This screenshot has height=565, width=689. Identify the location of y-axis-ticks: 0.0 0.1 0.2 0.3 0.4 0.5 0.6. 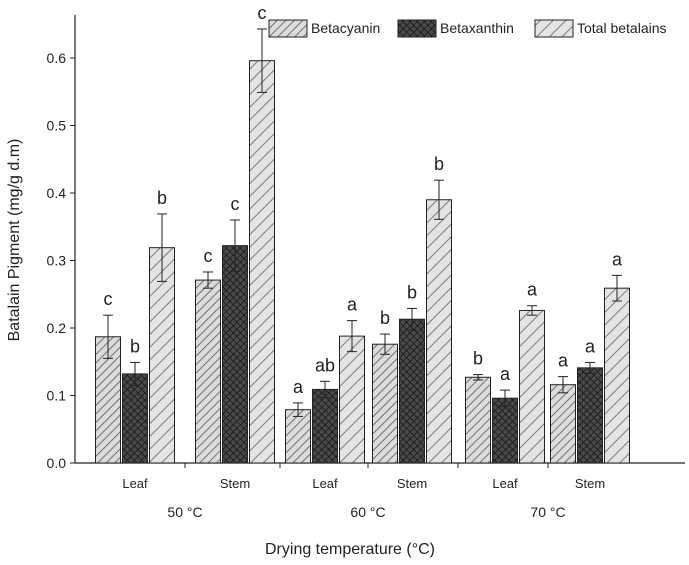
(61, 260).